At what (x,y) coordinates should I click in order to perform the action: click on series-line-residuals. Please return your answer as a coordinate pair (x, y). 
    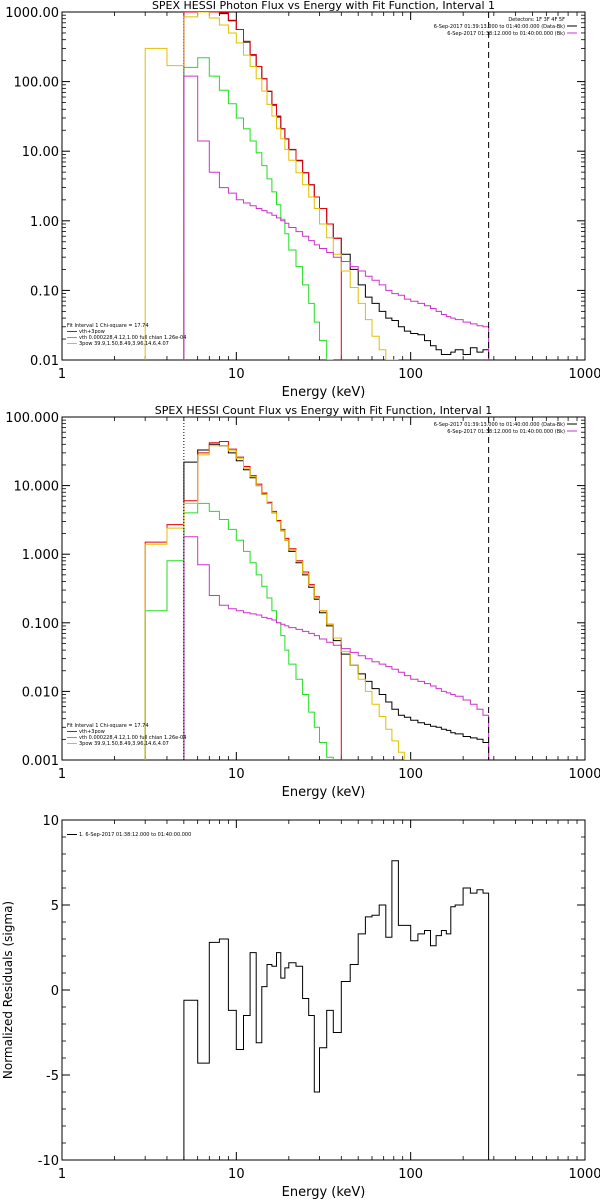
    Looking at the image, I should click on (336, 1010).